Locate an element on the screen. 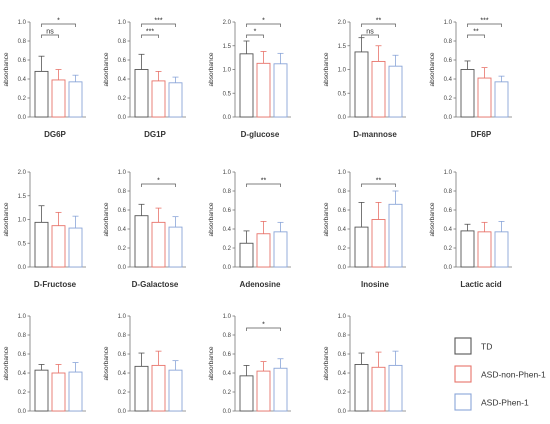  panel-inosine: 0.0 0.2 0.4 0.6 0.8 1.0 absorbance ** Inosine is located at coordinates (364, 229).